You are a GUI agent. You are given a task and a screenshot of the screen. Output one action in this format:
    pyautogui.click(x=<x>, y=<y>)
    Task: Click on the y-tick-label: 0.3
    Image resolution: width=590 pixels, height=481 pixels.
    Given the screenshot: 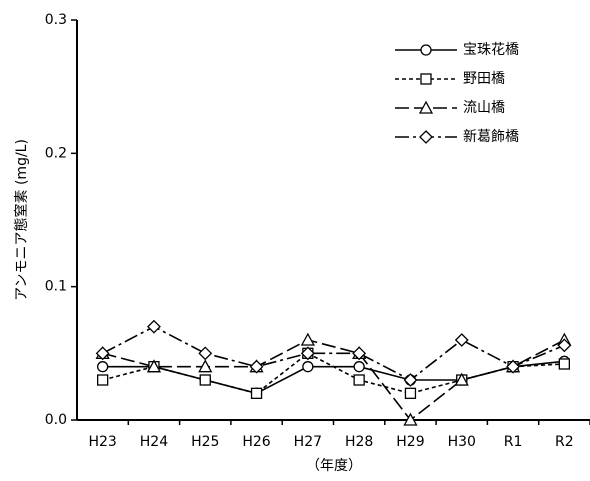 What is the action you would take?
    pyautogui.click(x=56, y=20)
    